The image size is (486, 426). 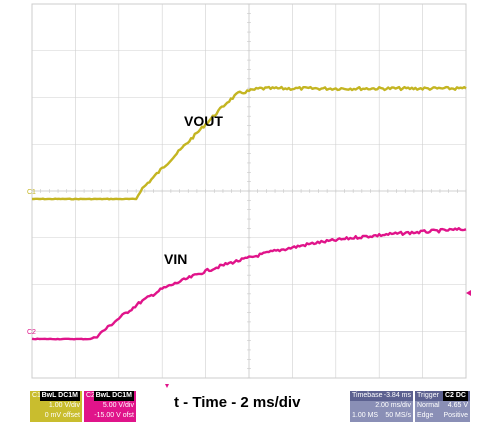 I want to click on timebase-scale: 2.00 ms/div, so click(x=393, y=405).